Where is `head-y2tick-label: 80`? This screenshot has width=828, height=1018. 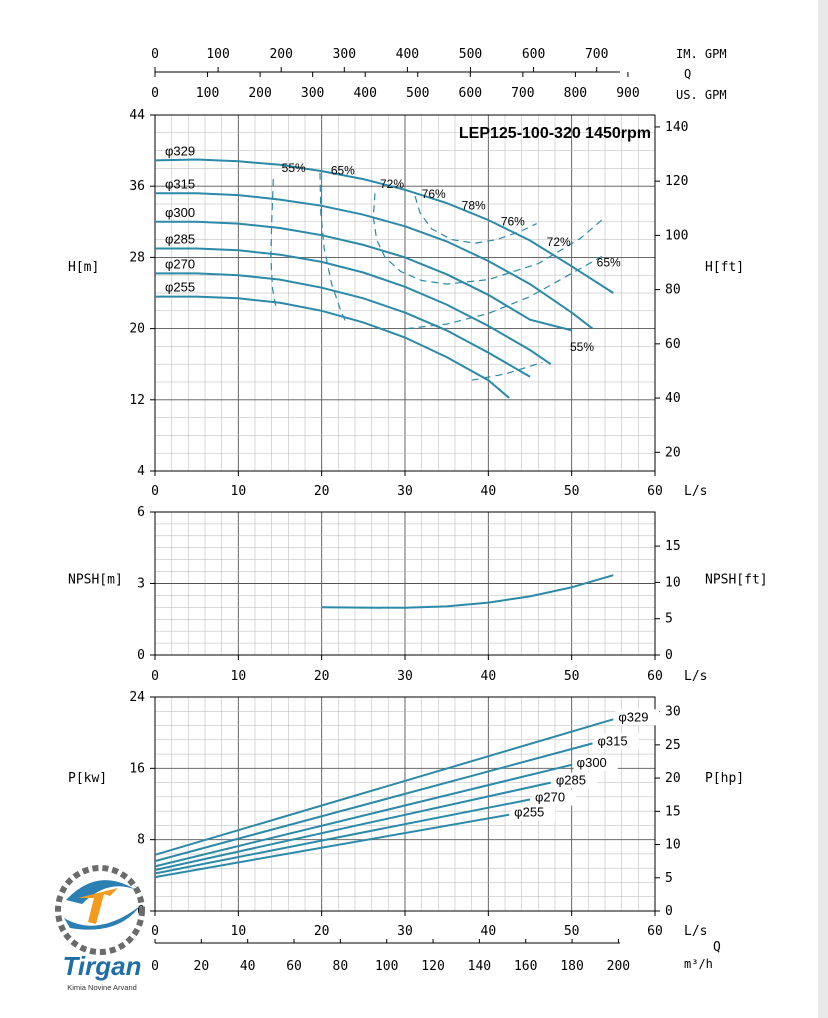
head-y2tick-label: 80 is located at coordinates (673, 290).